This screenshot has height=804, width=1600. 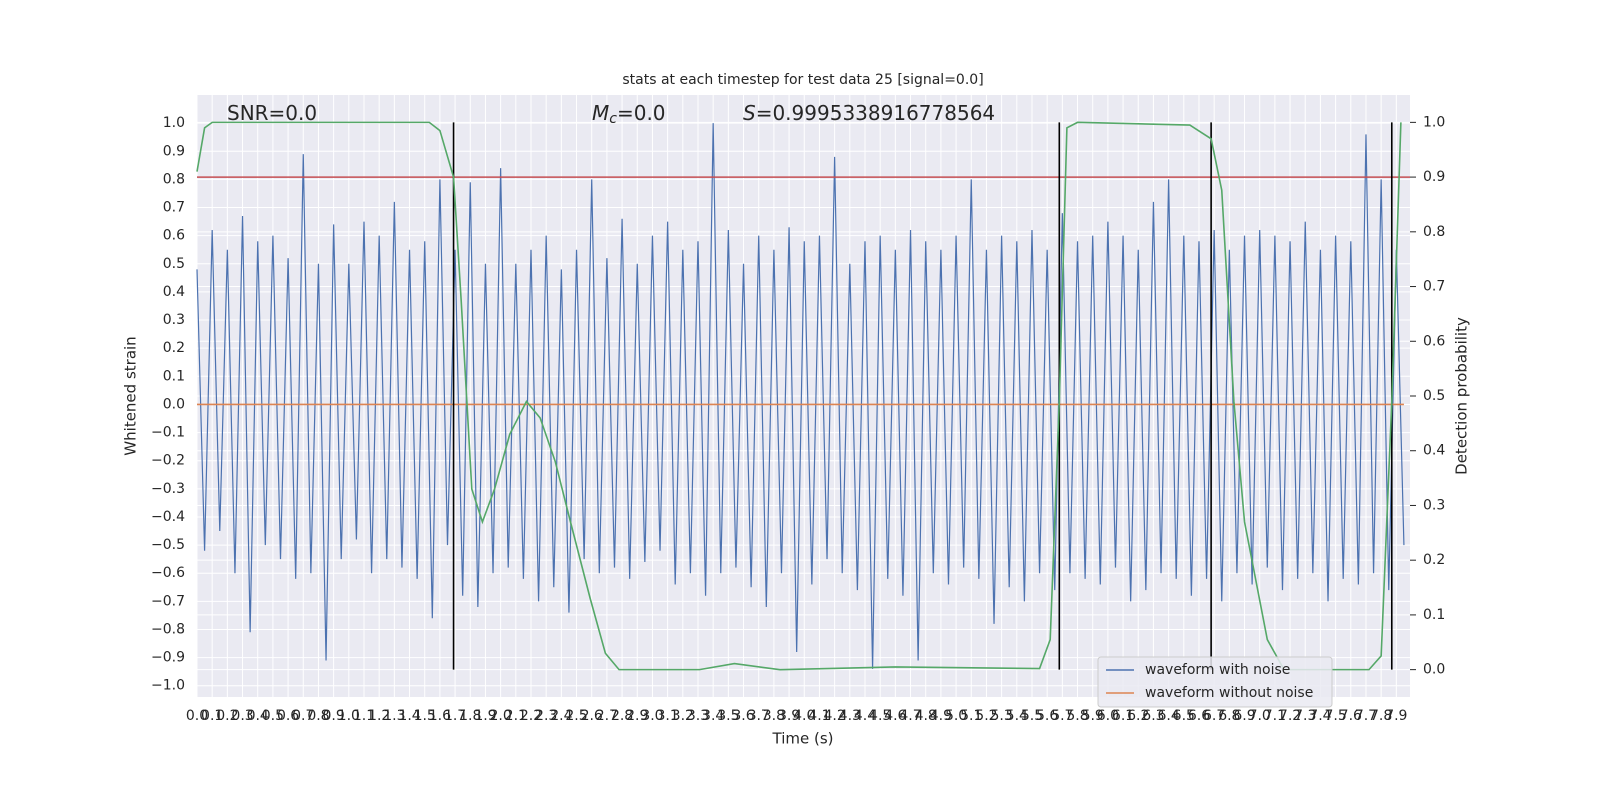 What do you see at coordinates (174, 236) in the screenshot?
I see `y-tick-label: 0.6` at bounding box center [174, 236].